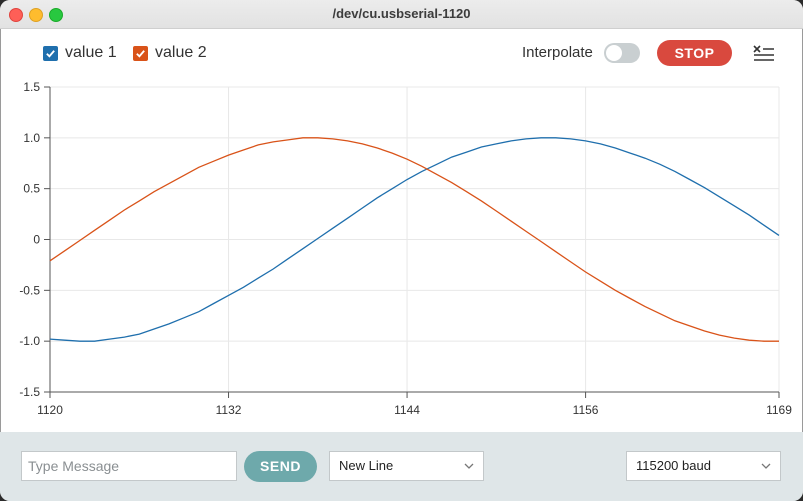  Describe the element at coordinates (31, 138) in the screenshot. I see `y-tick-label: 1.0` at that location.